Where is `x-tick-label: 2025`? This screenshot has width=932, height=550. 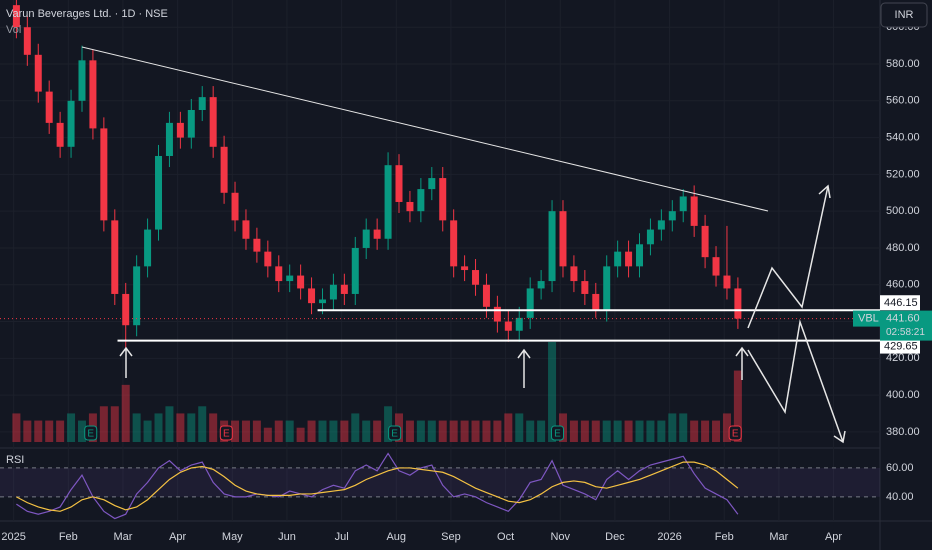
x-tick-label: 2025 is located at coordinates (13, 537).